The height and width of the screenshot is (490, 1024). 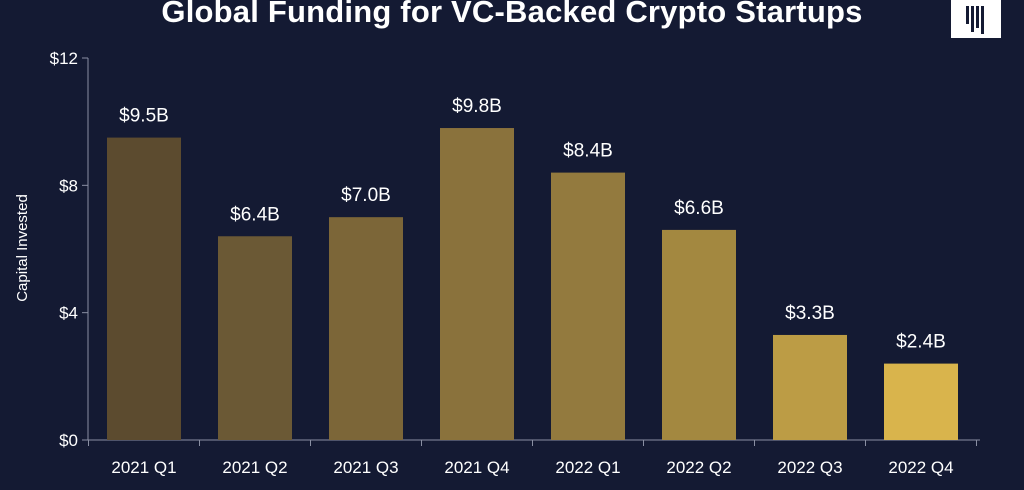 I want to click on x-tick-label: 2021 Q4, so click(x=476, y=467).